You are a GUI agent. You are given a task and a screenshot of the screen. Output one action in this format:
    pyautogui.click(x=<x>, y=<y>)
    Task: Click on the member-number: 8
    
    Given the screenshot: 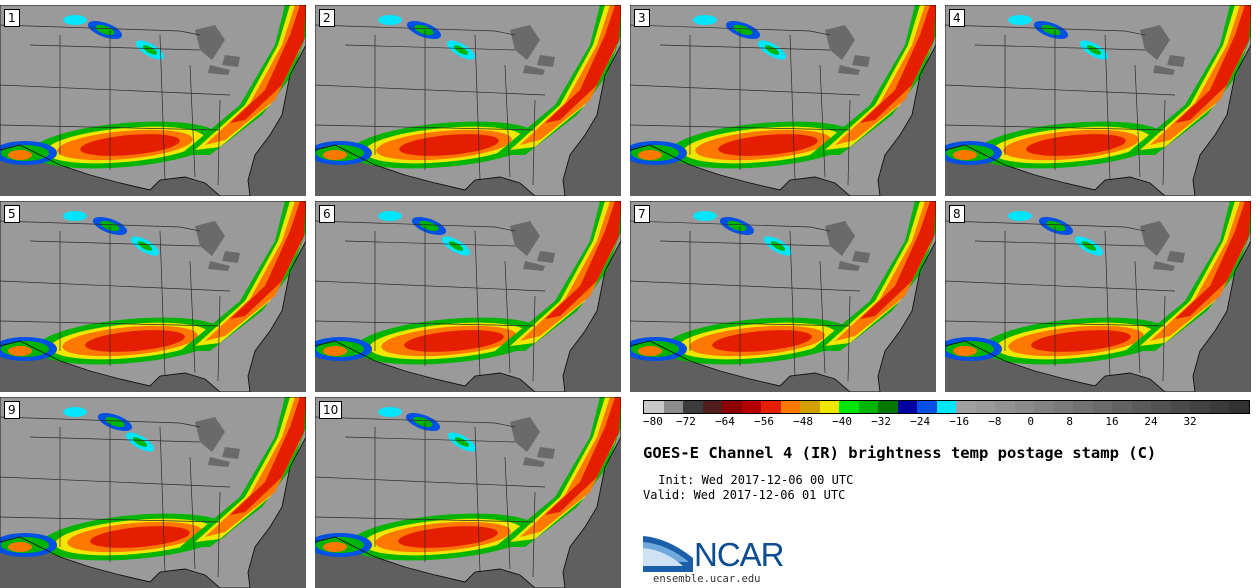 What is the action you would take?
    pyautogui.click(x=957, y=214)
    